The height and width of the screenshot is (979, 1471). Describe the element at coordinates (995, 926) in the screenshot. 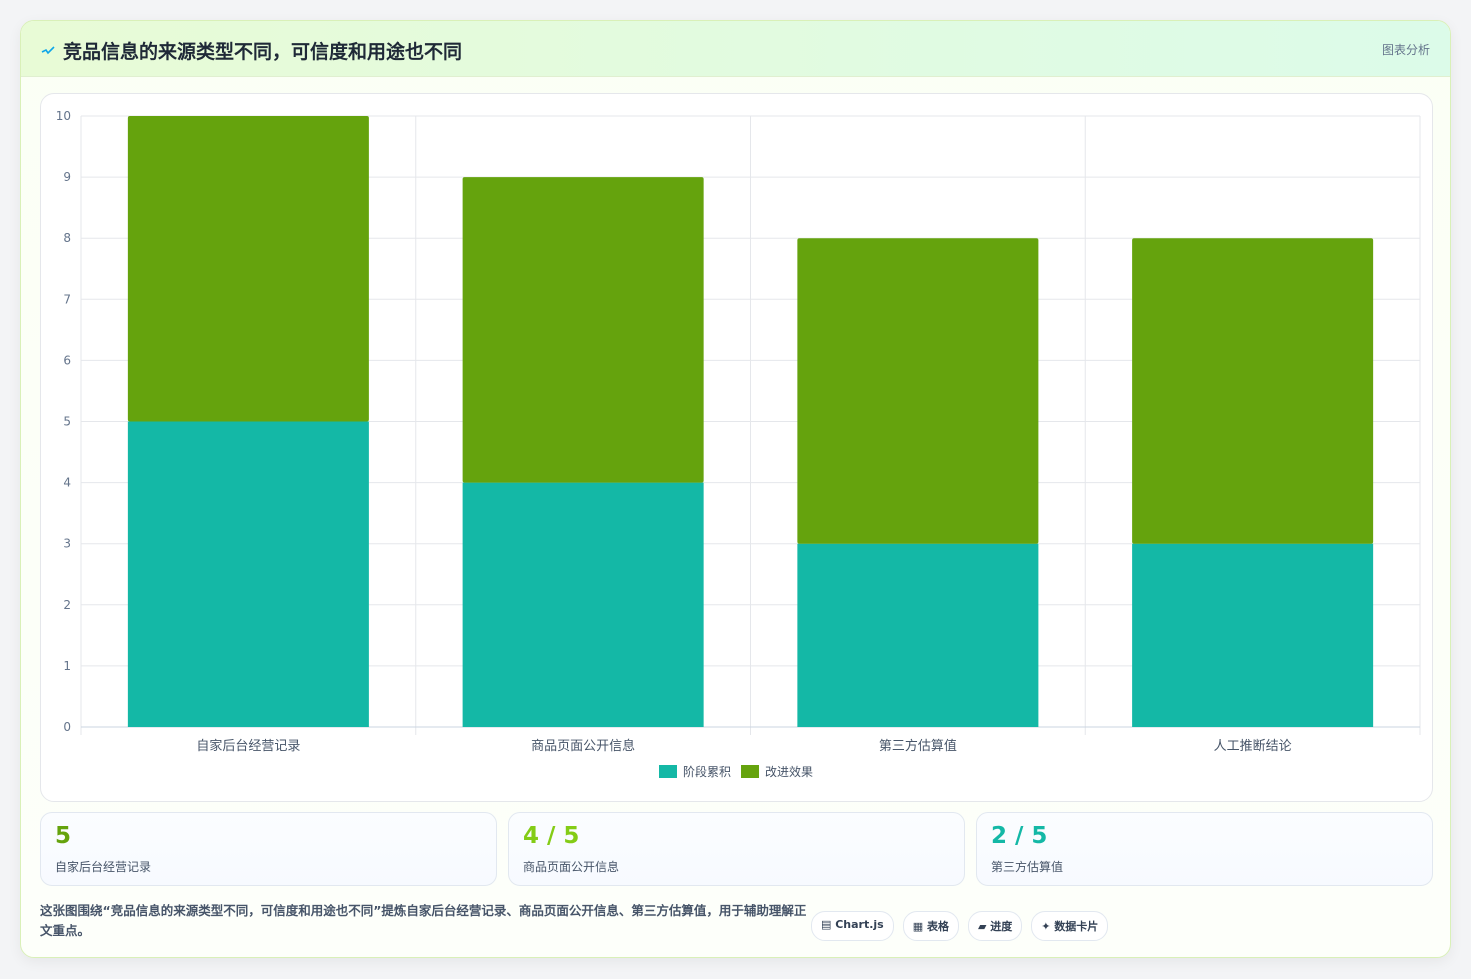

I see `tag-pill: ▰ 进度` at that location.